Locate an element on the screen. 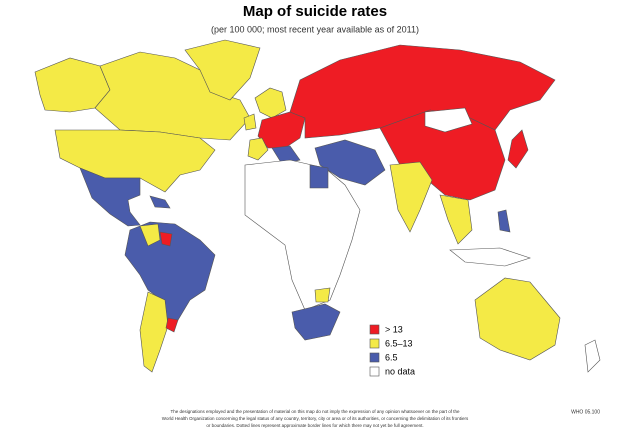 The height and width of the screenshot is (445, 630). iberia is located at coordinates (258, 149).